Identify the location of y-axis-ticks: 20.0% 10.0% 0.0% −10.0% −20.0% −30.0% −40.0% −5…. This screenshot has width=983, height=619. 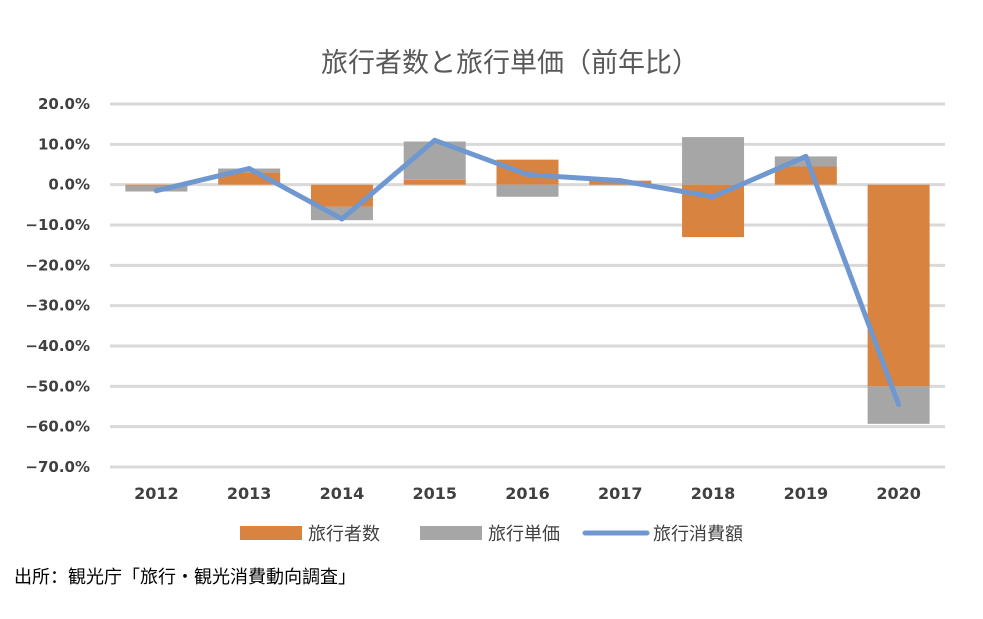
(57, 285).